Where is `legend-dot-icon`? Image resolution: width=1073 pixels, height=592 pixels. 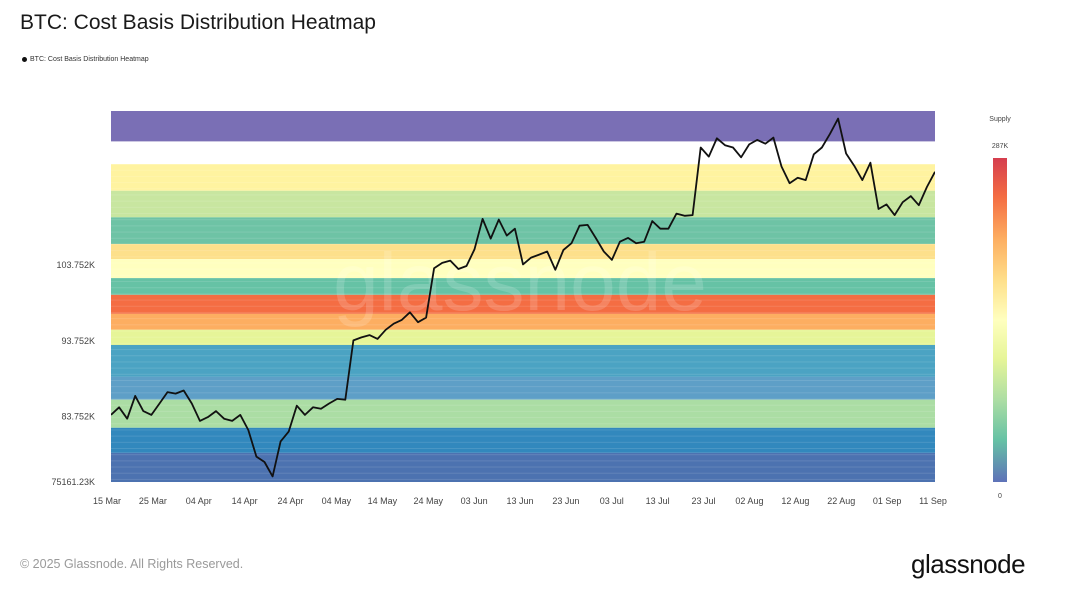 legend-dot-icon is located at coordinates (24, 59).